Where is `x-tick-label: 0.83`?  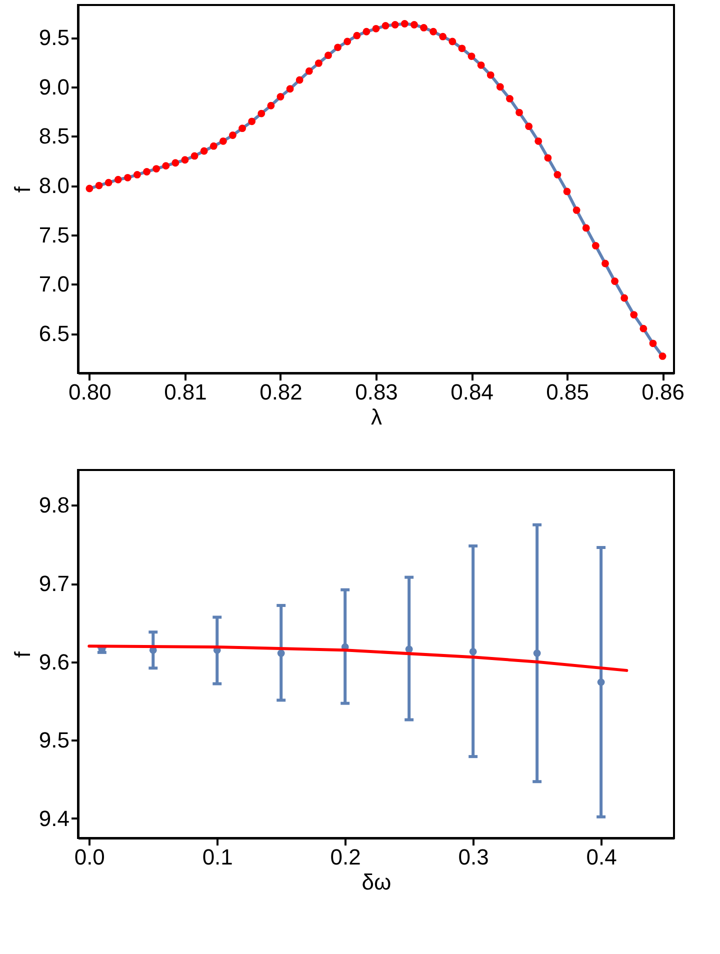 x-tick-label: 0.83 is located at coordinates (376, 392).